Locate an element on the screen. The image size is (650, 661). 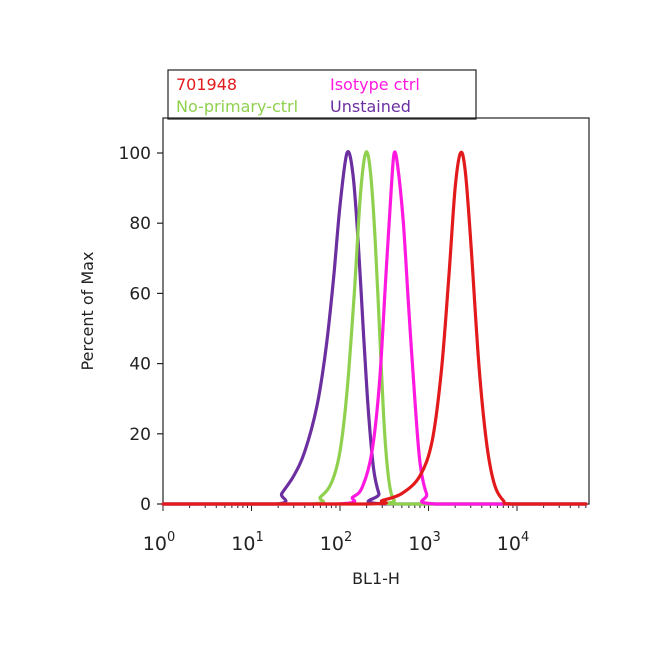
x-tick-label: 10⁰ is located at coordinates (159, 542).